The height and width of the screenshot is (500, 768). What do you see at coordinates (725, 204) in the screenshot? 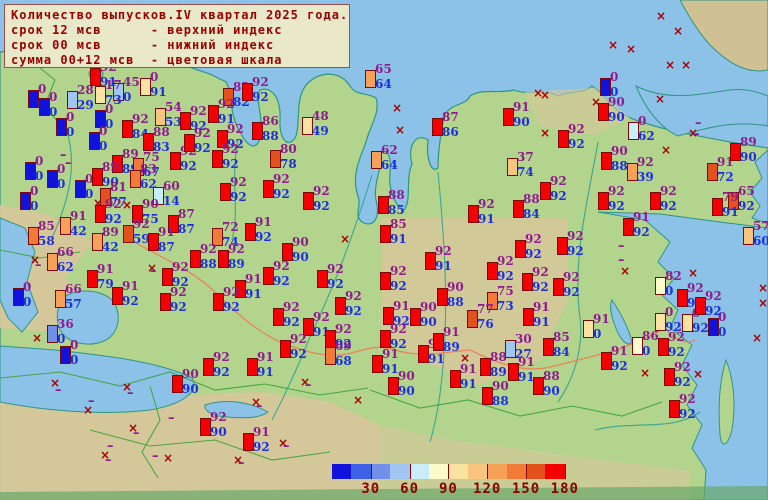
I see `station-marker: 79 91` at bounding box center [725, 204].